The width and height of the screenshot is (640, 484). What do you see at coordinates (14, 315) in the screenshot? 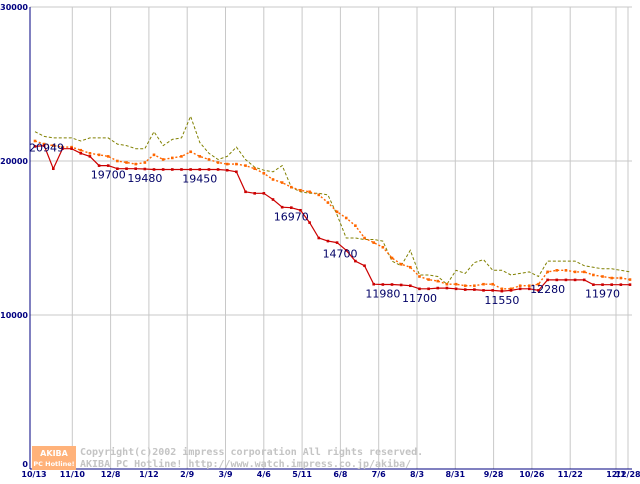
I see `y-tick-label: 10000` at bounding box center [14, 315].